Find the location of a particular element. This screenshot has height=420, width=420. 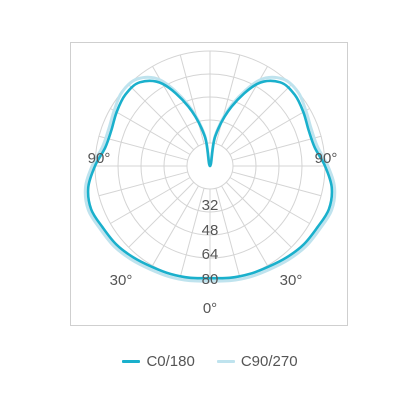

chart-legend: C0/180 C90/270 is located at coordinates (210, 361).